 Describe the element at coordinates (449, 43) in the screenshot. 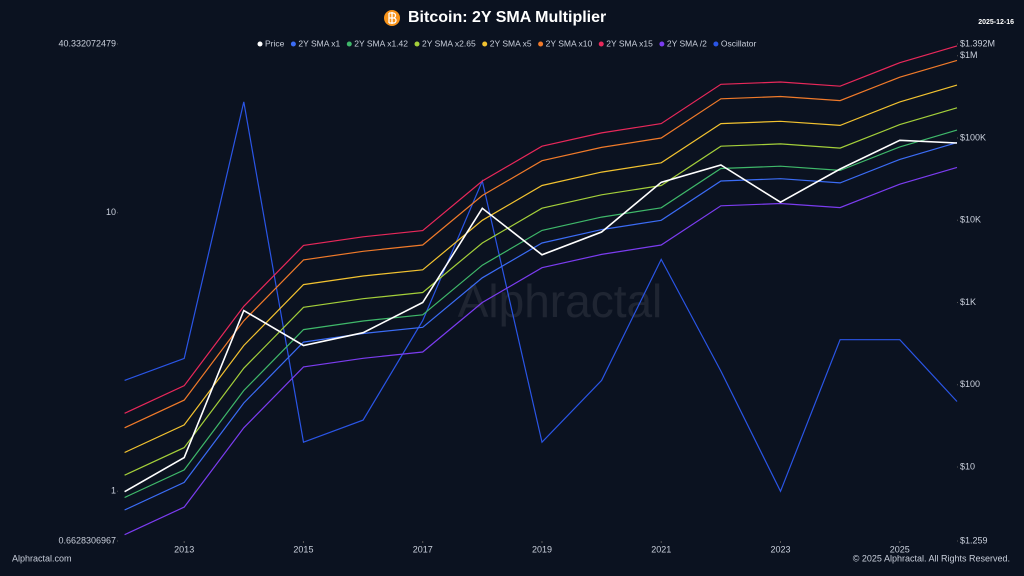

I see `legend-label: 2Y SMA x2.65` at that location.